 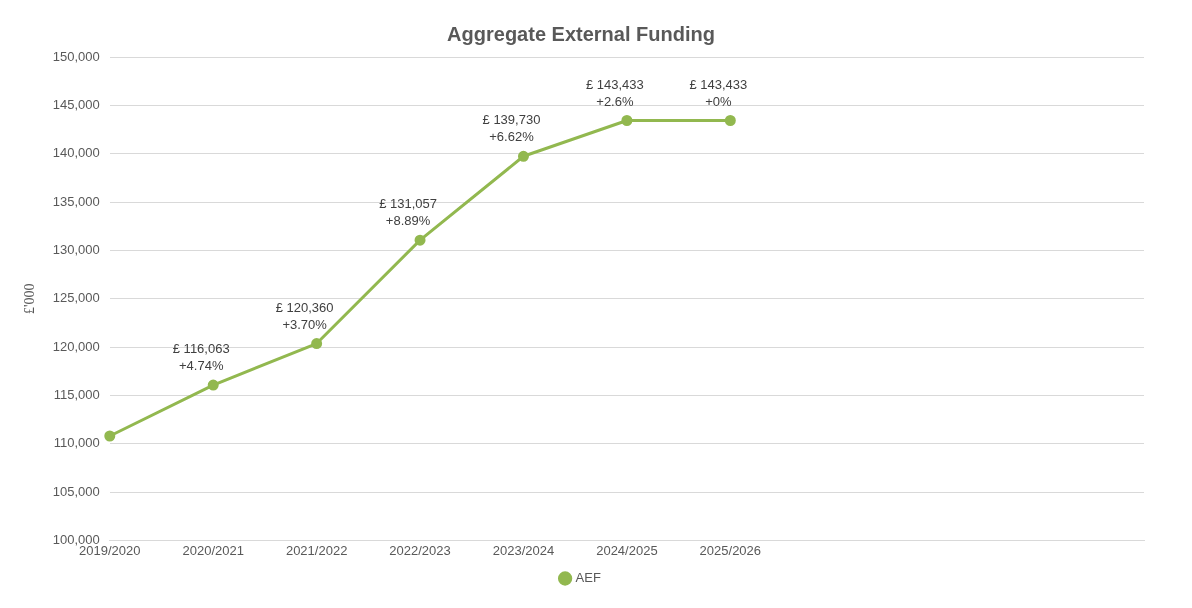 I want to click on y-tick-label: 115,000, so click(x=76, y=394).